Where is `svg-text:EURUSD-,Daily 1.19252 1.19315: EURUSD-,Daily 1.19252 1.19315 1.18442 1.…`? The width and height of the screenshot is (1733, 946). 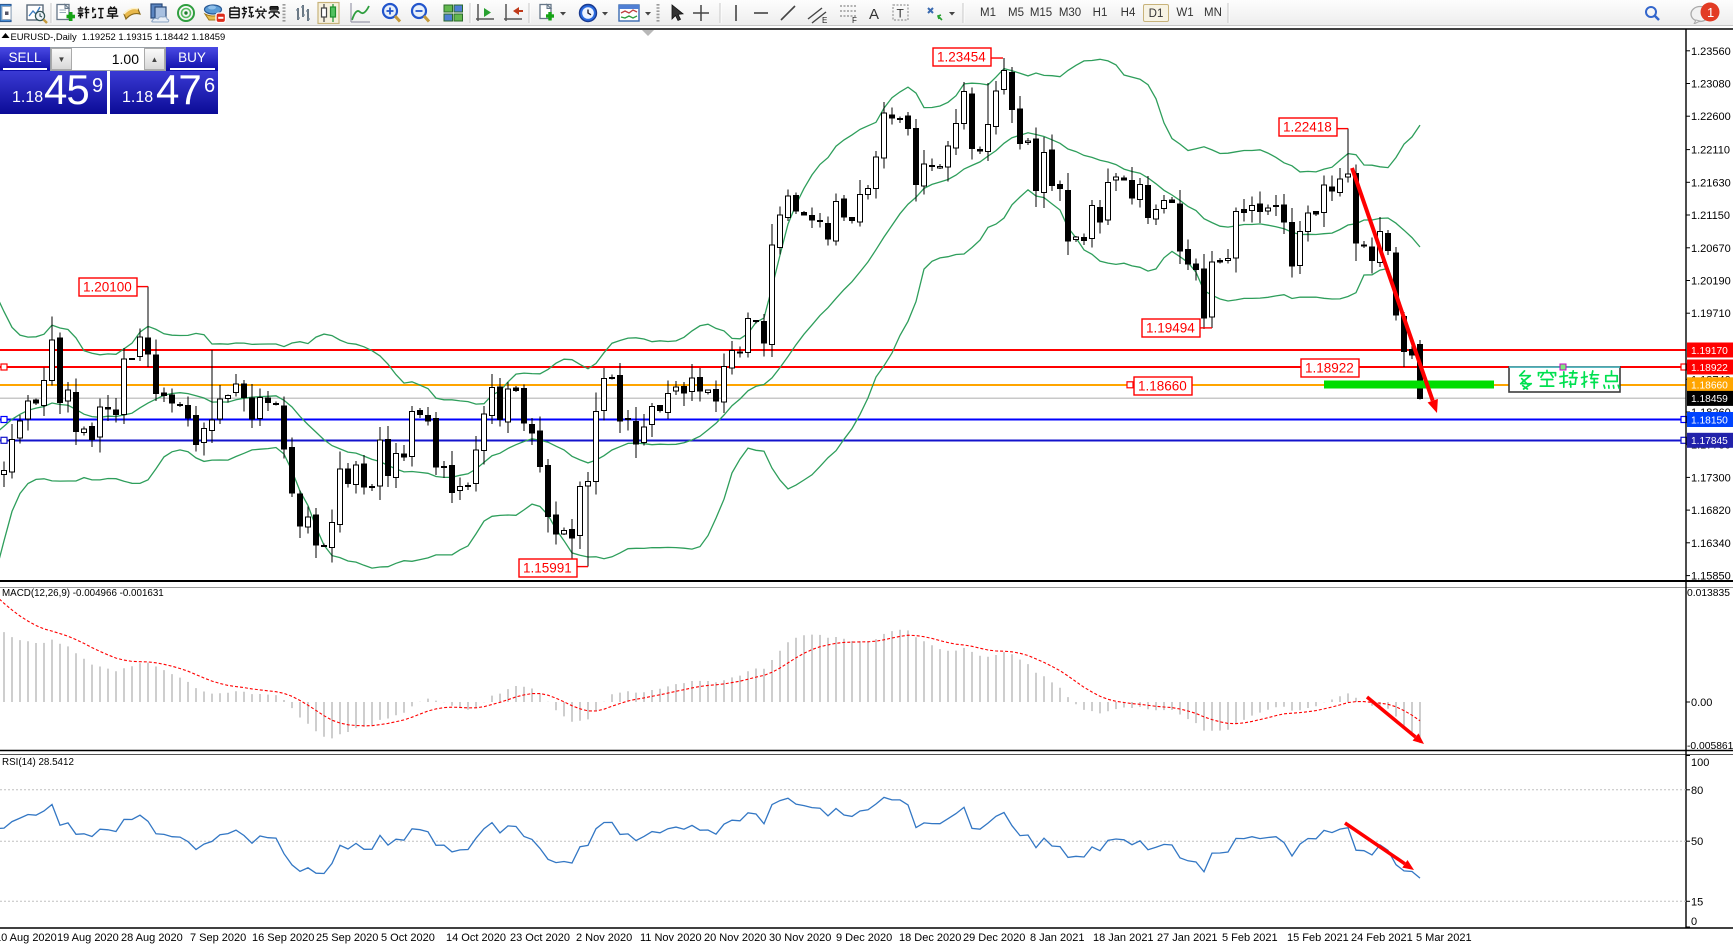 svg-text:EURUSD-,Daily 1.19252 1.19315: EURUSD-,Daily 1.19252 1.19315 1.18442 1.… is located at coordinates (118, 36).